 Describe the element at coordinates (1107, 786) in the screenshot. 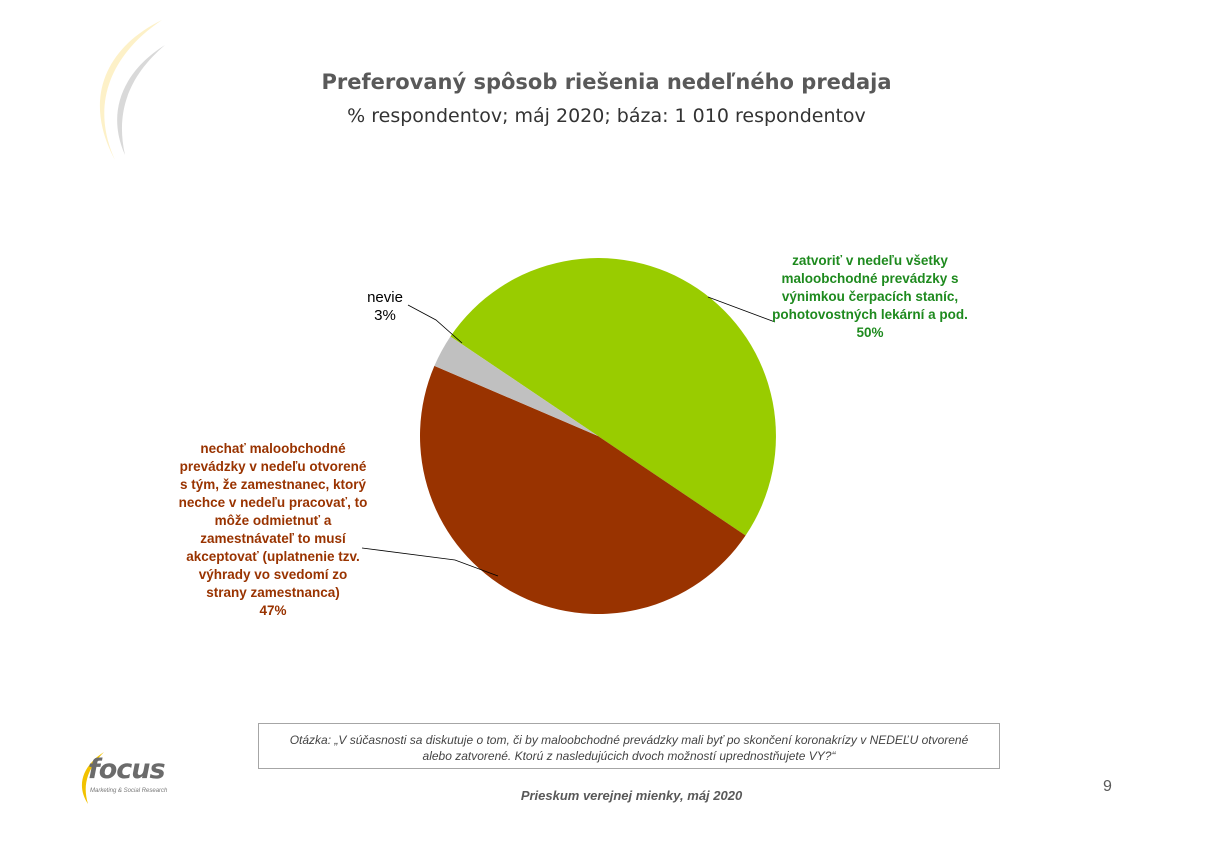

I see `page-number: 9` at that location.